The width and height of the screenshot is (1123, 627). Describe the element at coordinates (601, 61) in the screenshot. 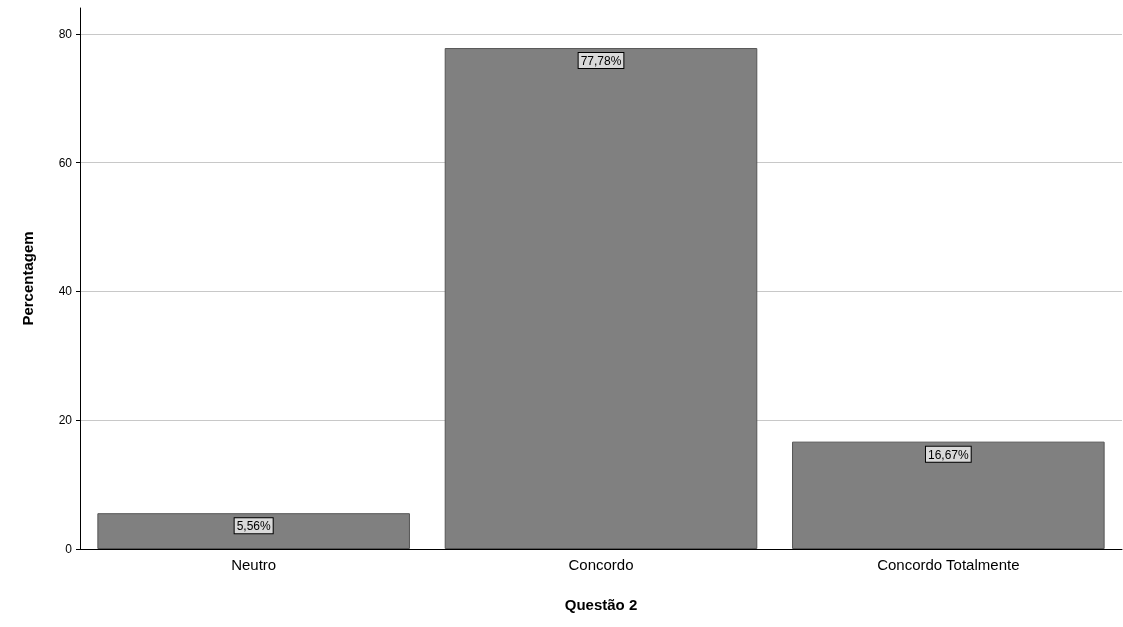

I see `data-label: 77,78%` at that location.